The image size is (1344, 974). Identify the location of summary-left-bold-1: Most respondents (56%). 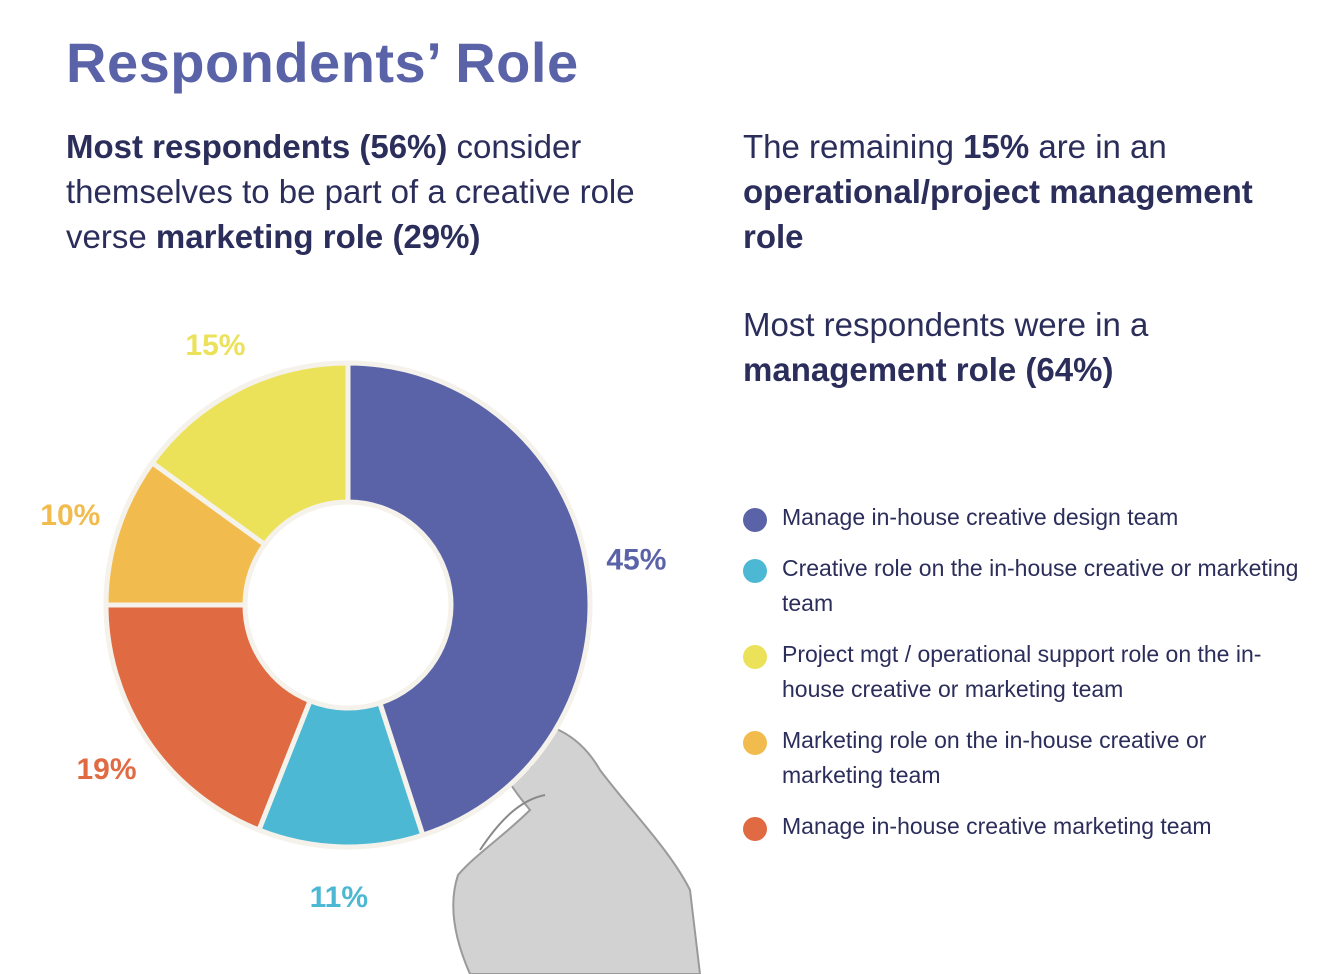
(257, 146).